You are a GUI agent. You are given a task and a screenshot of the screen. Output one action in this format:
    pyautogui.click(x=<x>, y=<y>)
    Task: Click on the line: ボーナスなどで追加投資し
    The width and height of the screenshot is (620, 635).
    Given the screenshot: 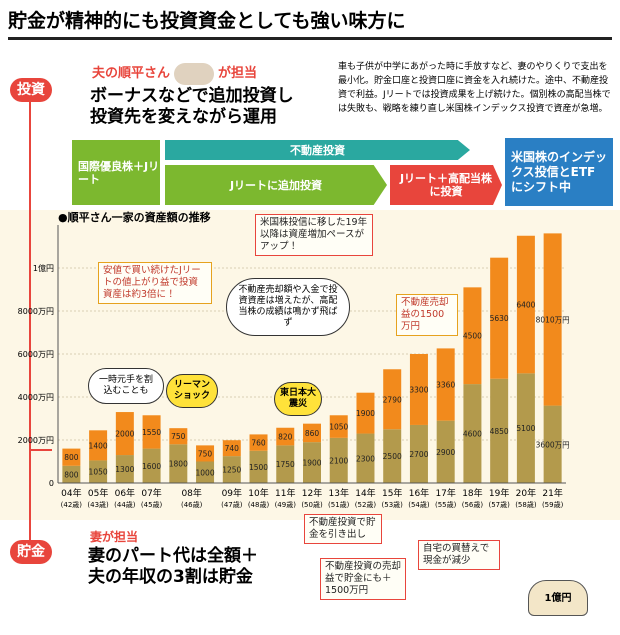 What is the action you would take?
    pyautogui.click(x=192, y=96)
    